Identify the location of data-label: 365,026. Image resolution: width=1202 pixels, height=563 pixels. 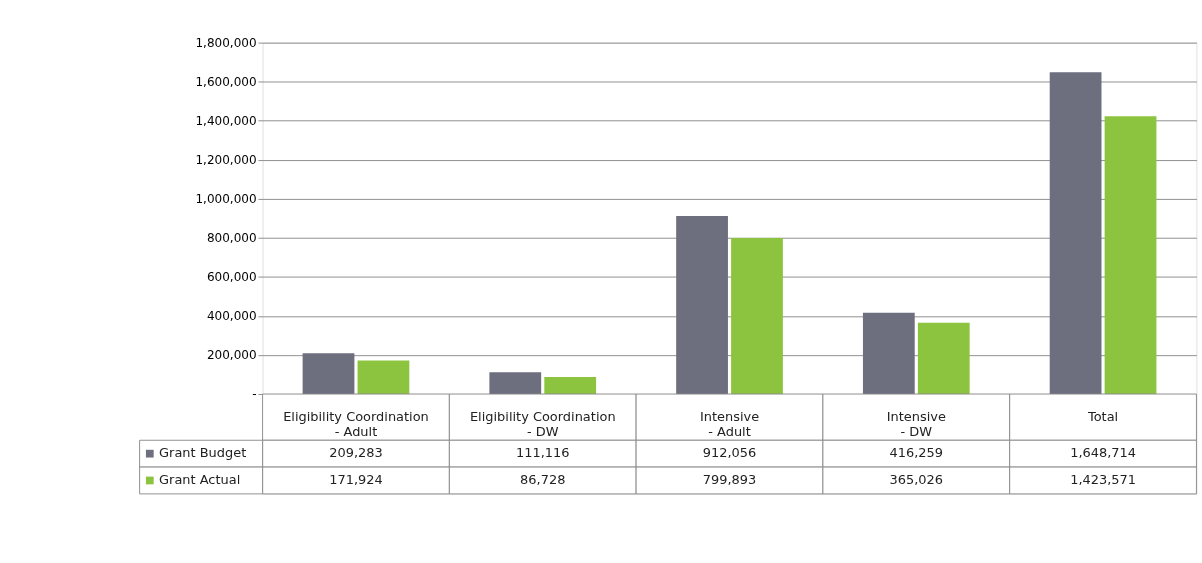
(916, 480).